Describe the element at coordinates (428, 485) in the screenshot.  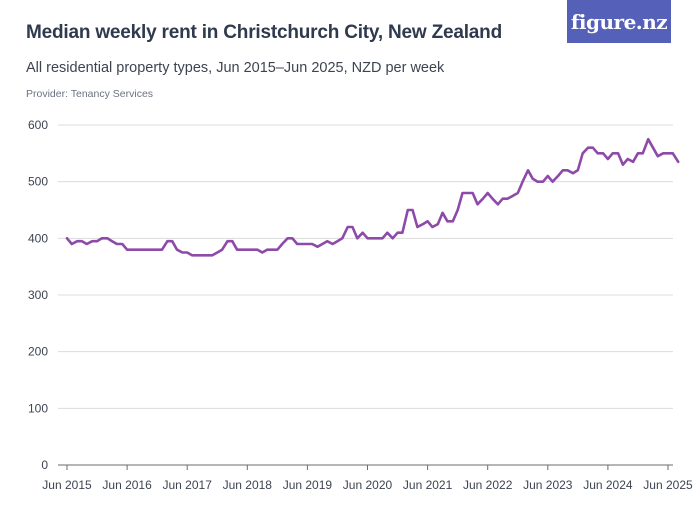
I see `x-tick-label: Jun 2021` at that location.